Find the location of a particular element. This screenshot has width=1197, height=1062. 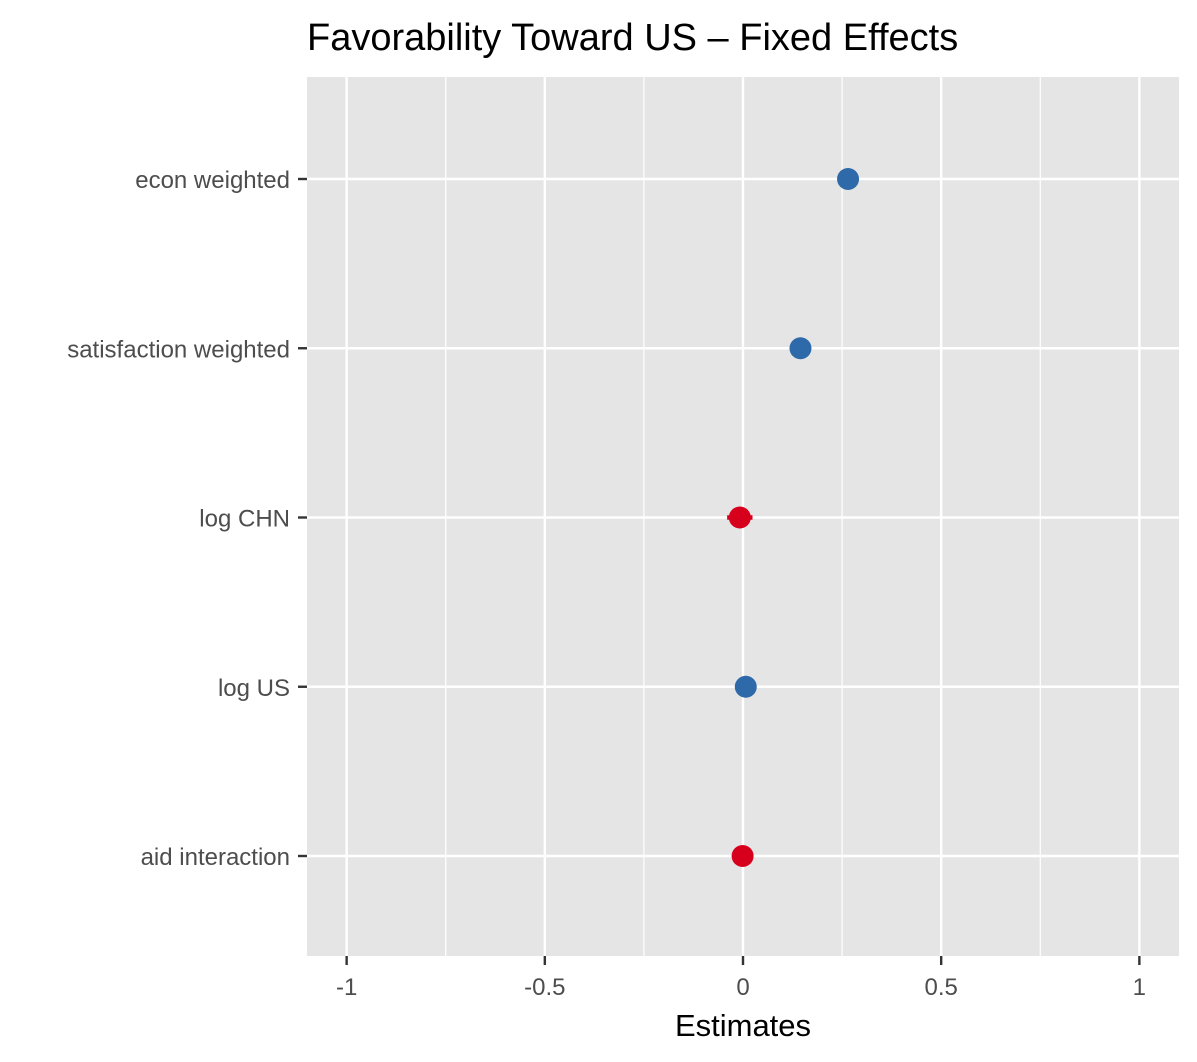

estimate-points is located at coordinates (794, 517).